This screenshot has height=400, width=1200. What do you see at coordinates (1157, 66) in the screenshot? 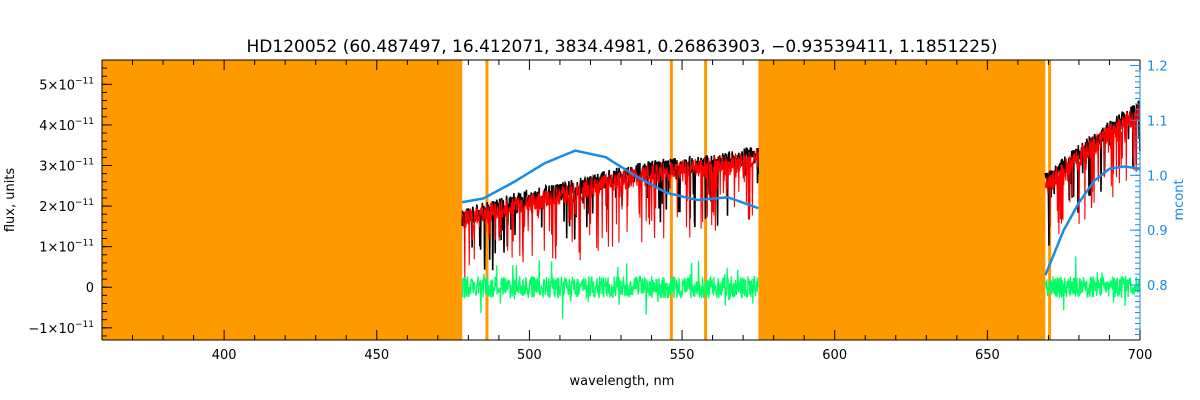
I see `y2-tick-label: 1.2` at bounding box center [1157, 66].